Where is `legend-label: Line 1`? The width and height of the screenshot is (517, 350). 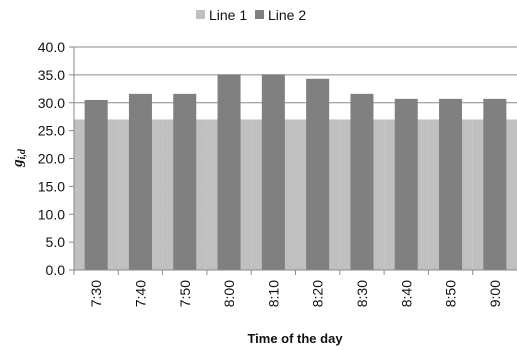
legend-label: Line 1 is located at coordinates (228, 15).